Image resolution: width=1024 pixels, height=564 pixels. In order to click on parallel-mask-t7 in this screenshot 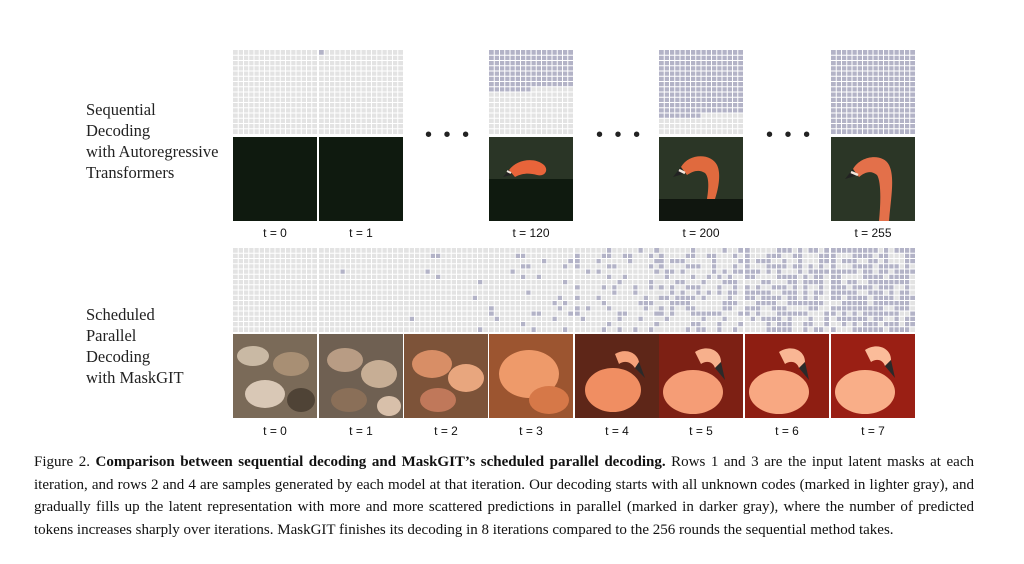, I will do `click(873, 290)`.